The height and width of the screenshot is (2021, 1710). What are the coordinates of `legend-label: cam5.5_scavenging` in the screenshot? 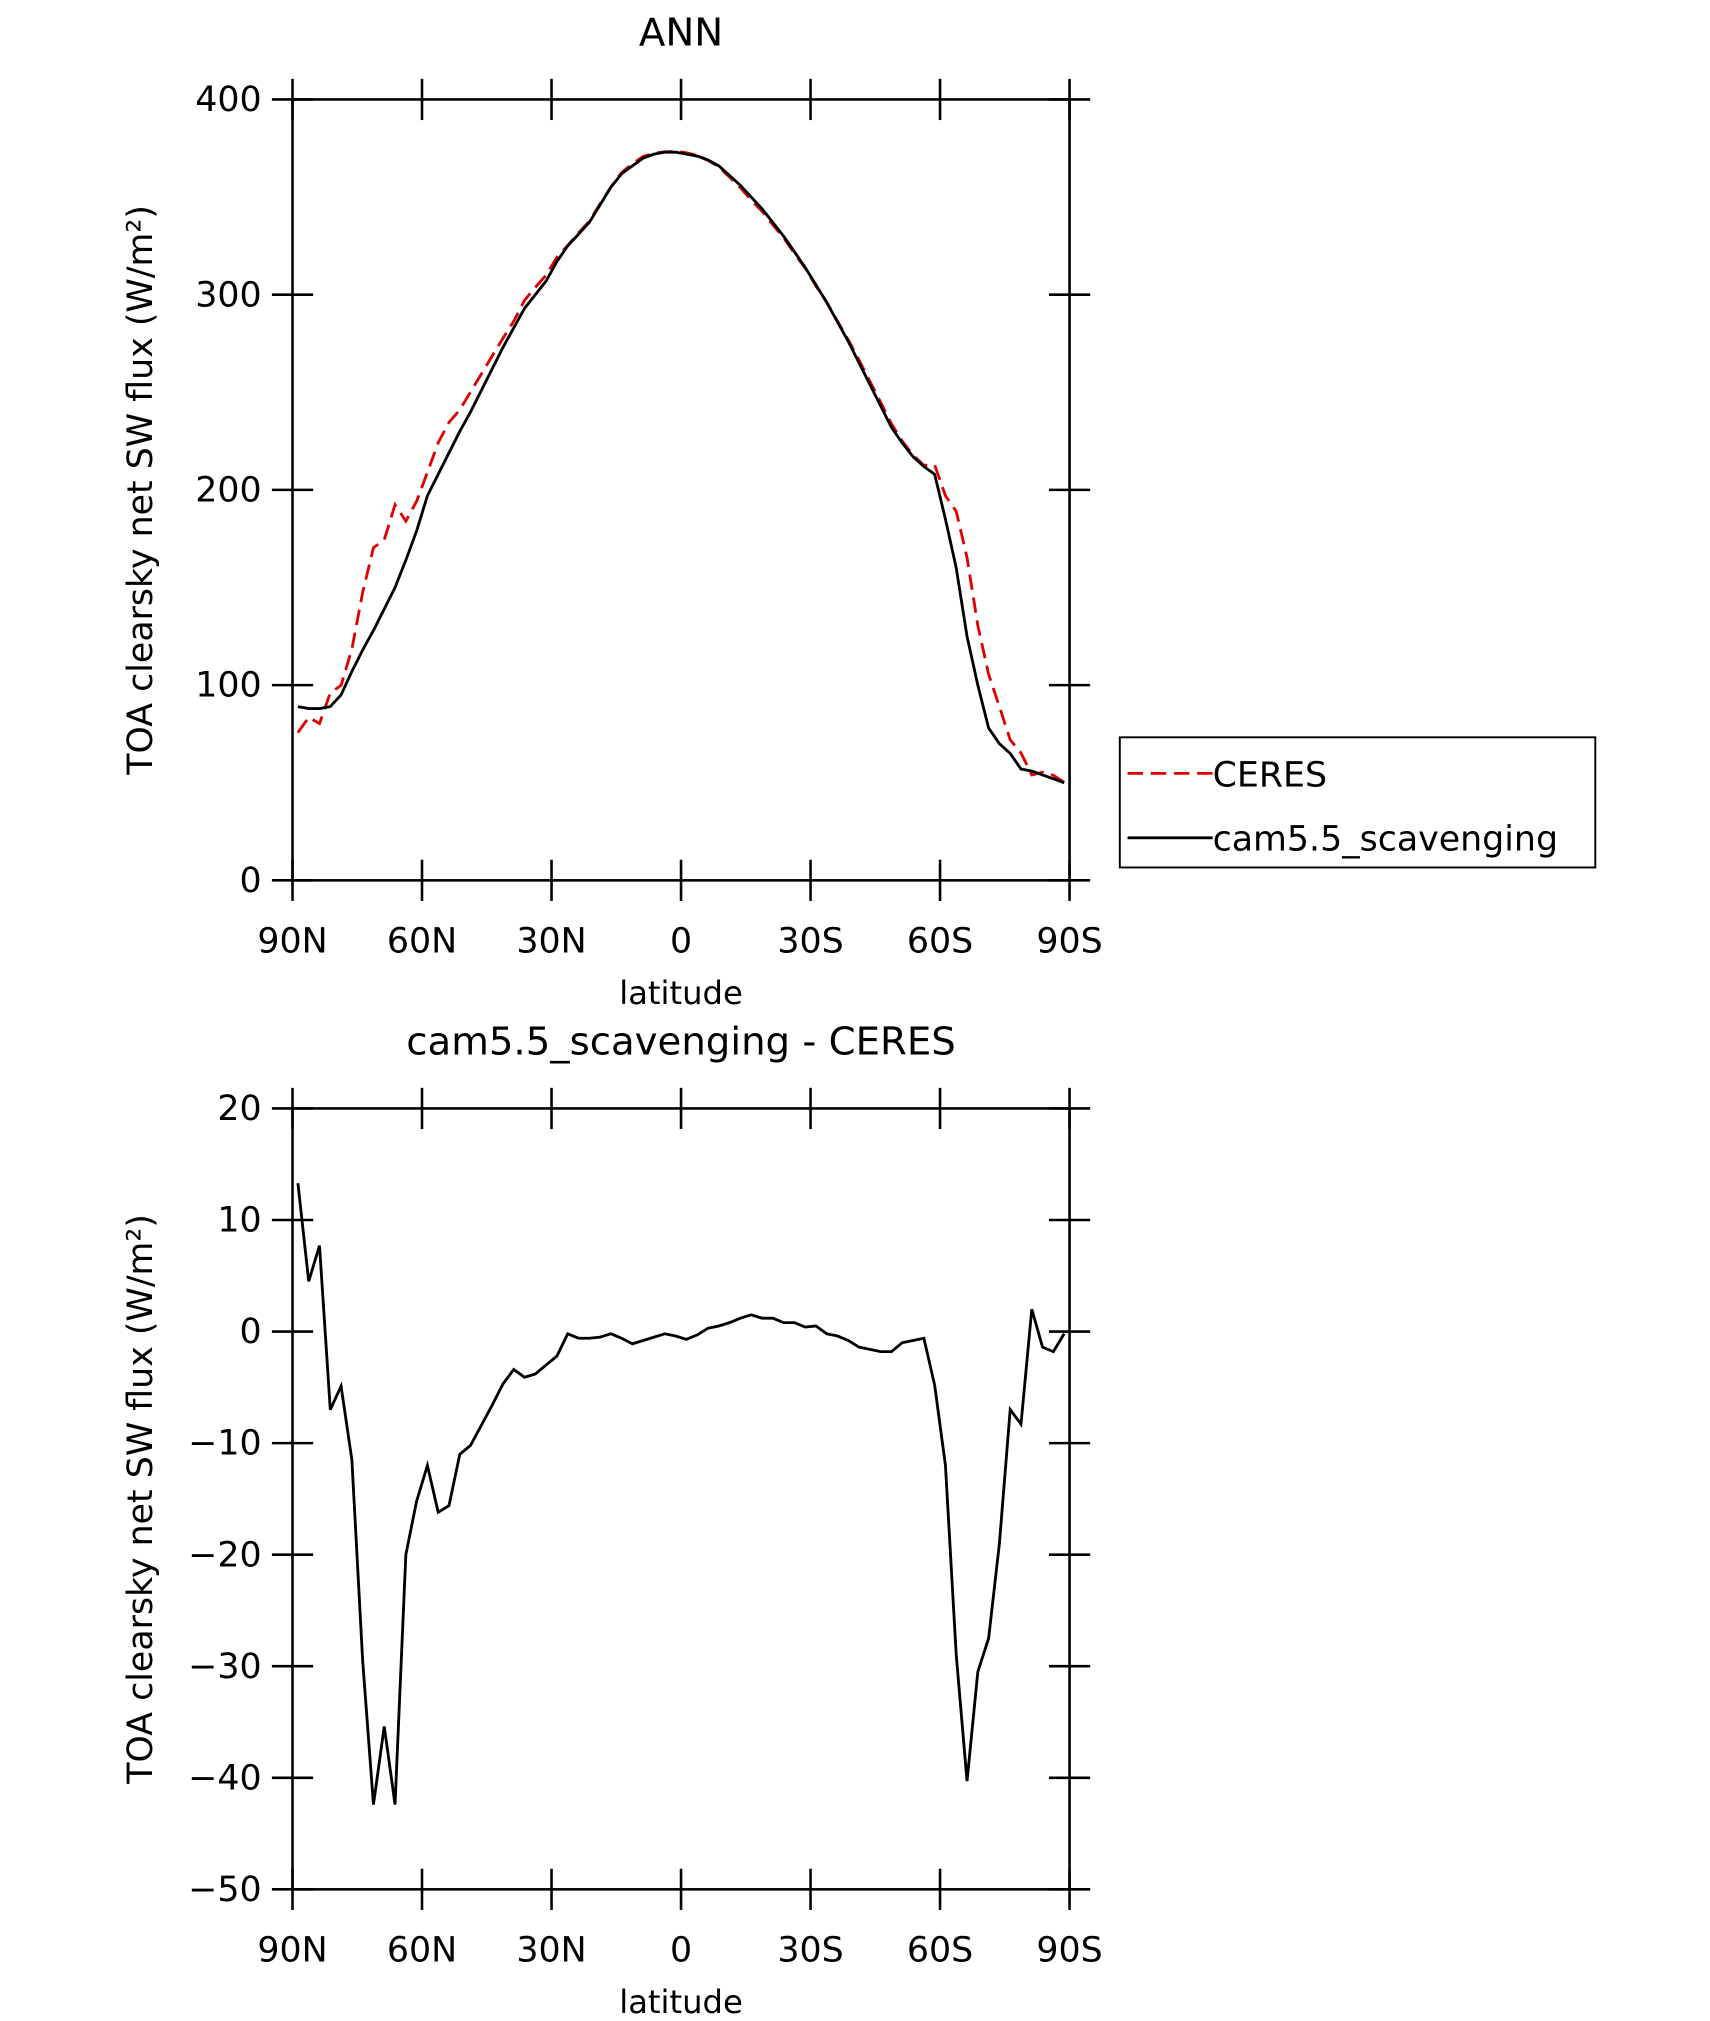 It's located at (1385, 840).